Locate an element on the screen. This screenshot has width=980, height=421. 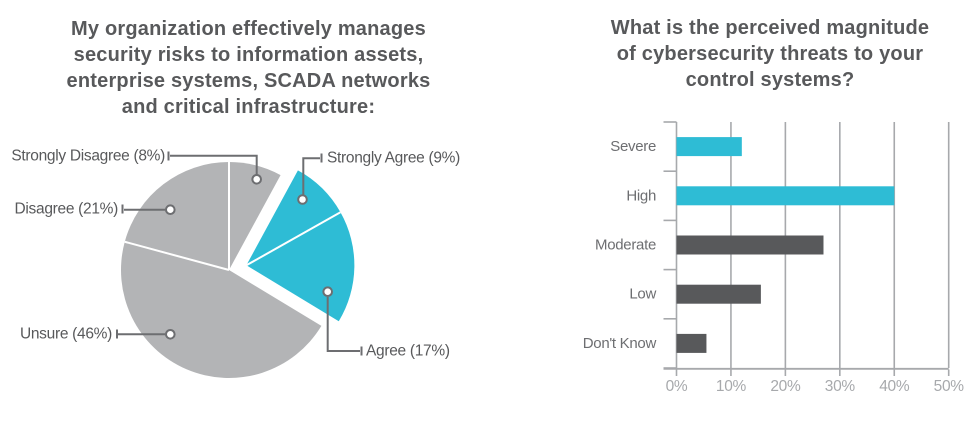
category-label-don-t-know: Don't Know is located at coordinates (620, 343).